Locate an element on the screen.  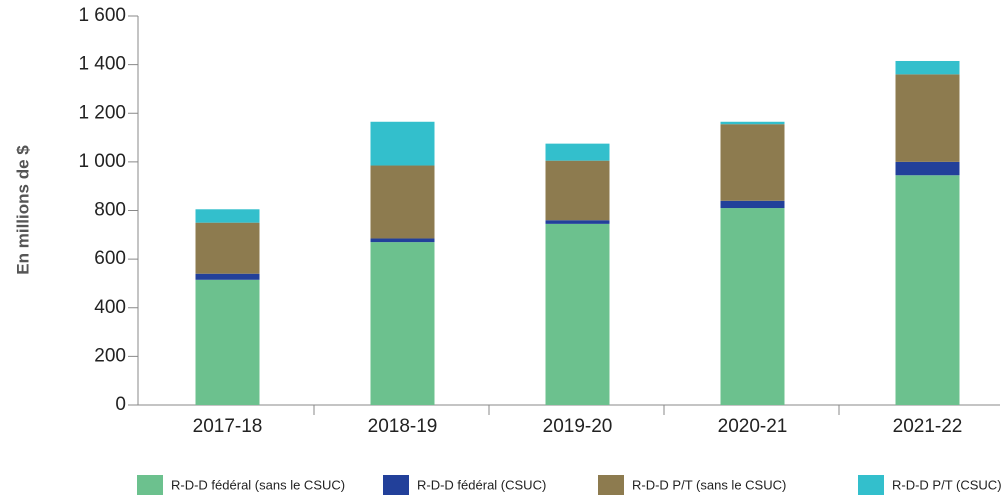
legend-label: R-D-D P/T (CSUC) is located at coordinates (947, 484).